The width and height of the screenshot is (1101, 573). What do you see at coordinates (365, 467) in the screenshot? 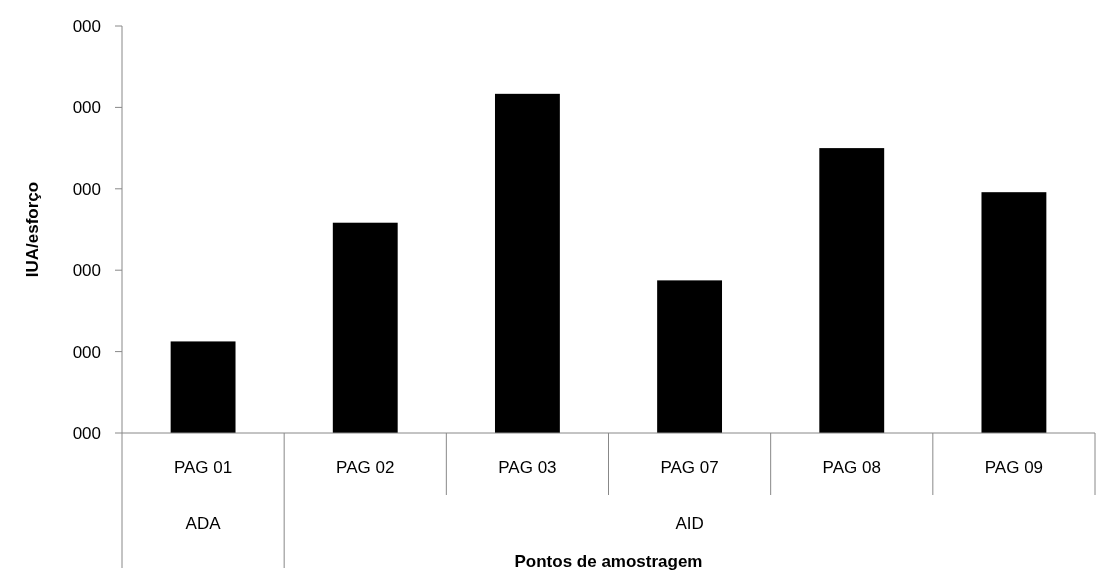
I see `x-tick-label: PAG 02` at bounding box center [365, 467].